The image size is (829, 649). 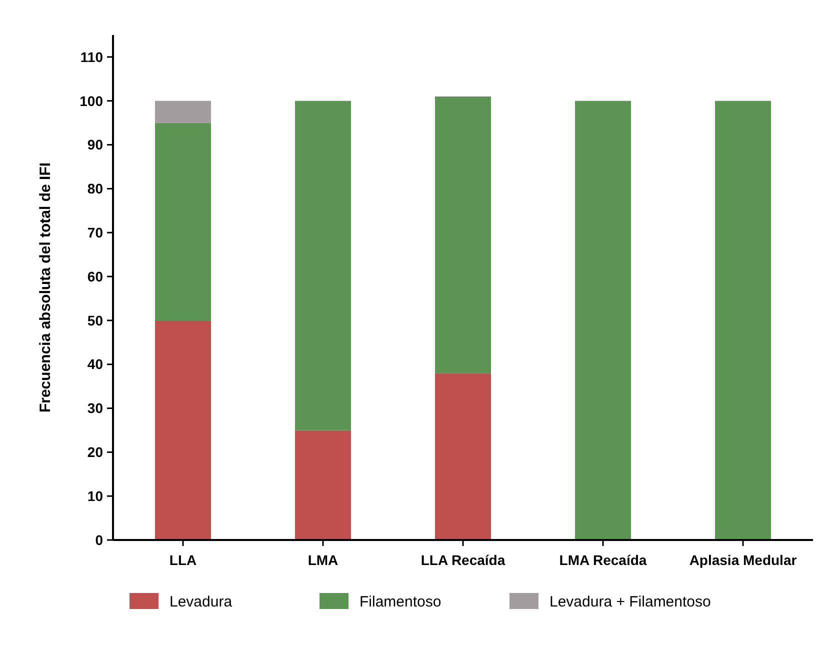 What do you see at coordinates (95, 276) in the screenshot?
I see `y-tick-label: 60` at bounding box center [95, 276].